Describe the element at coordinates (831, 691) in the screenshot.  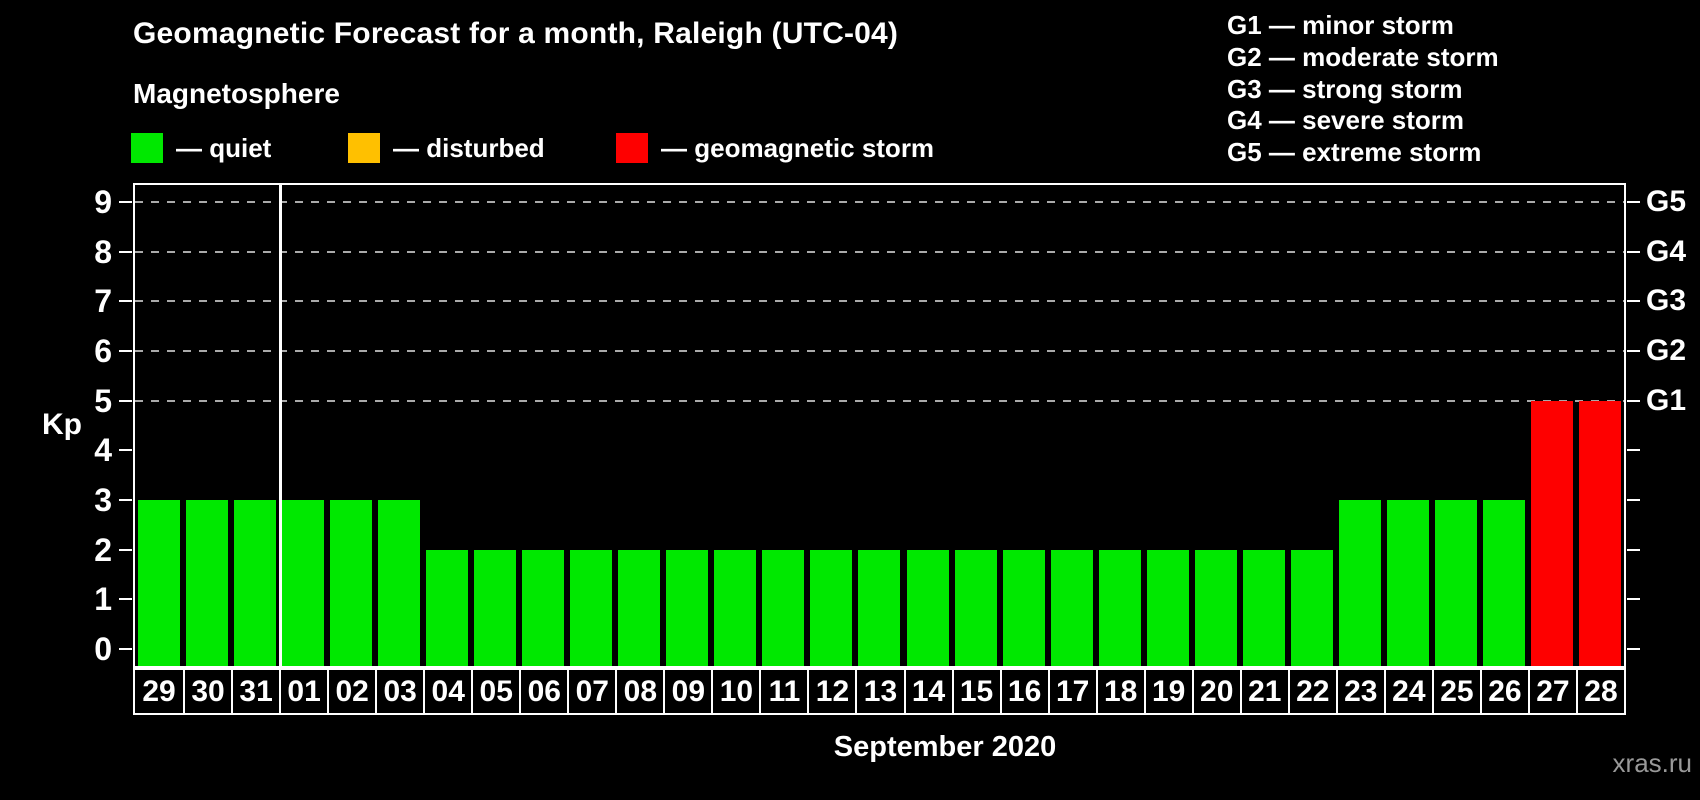
I see `day-label-12: 12` at that location.